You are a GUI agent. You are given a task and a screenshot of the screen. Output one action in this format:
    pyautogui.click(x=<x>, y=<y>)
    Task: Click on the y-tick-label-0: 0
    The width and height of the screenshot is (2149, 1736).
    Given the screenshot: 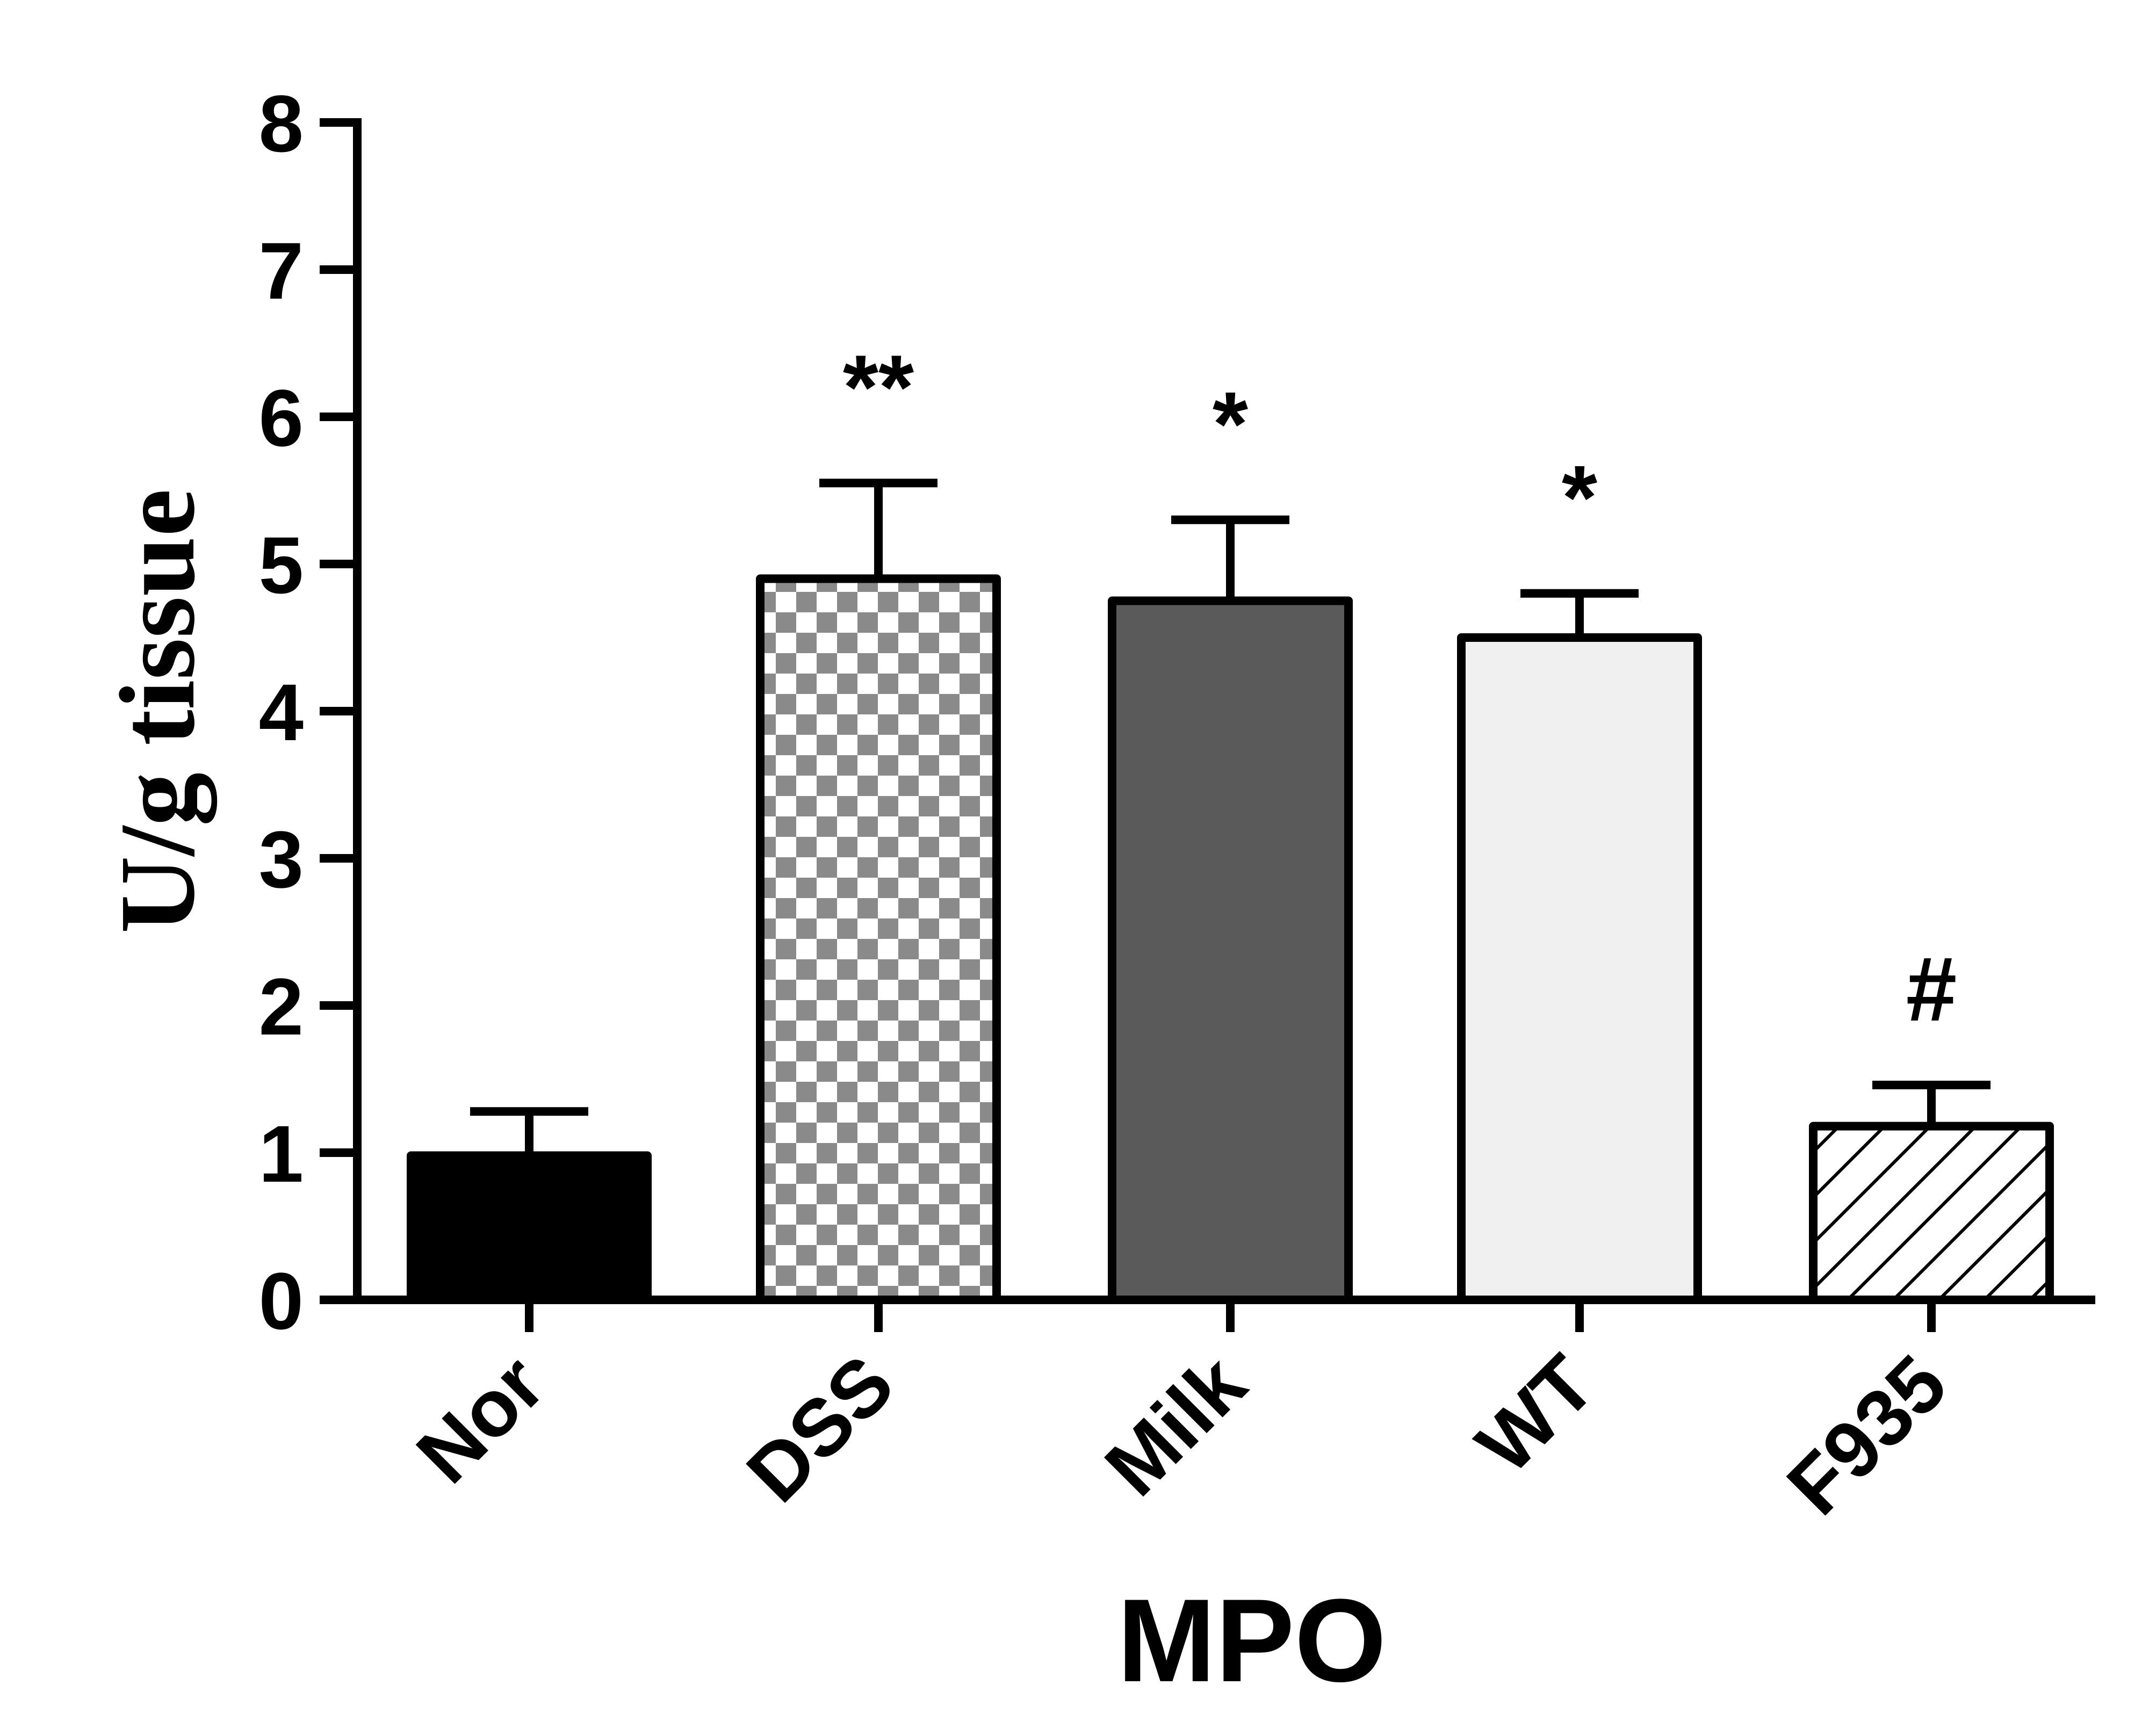 What is the action you would take?
    pyautogui.click(x=281, y=1301)
    